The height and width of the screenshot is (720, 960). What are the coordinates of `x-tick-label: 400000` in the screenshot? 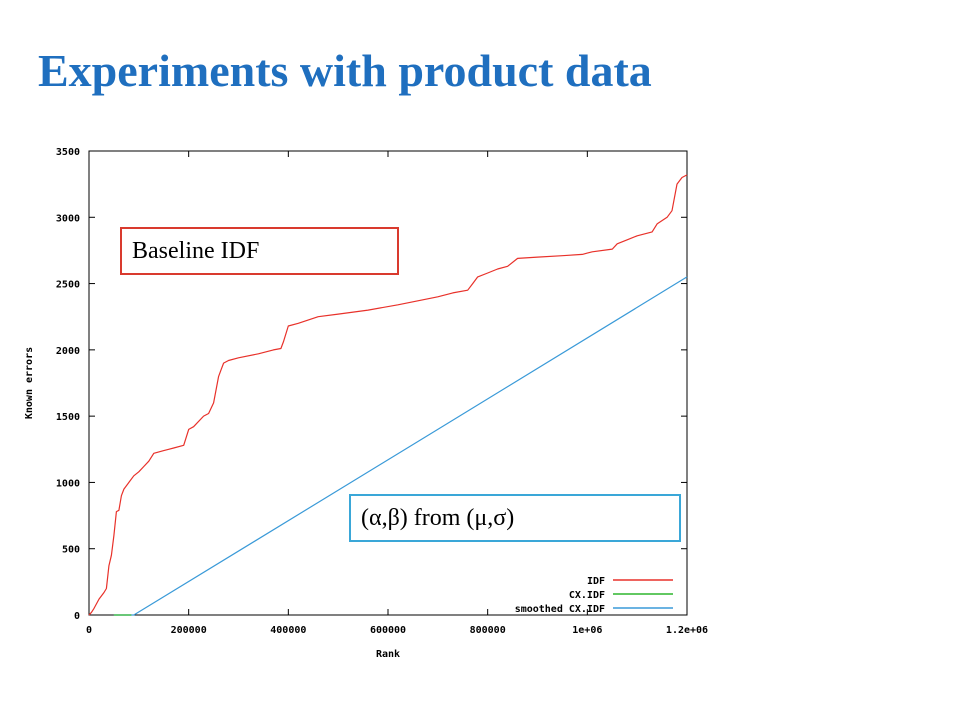 It's located at (288, 630).